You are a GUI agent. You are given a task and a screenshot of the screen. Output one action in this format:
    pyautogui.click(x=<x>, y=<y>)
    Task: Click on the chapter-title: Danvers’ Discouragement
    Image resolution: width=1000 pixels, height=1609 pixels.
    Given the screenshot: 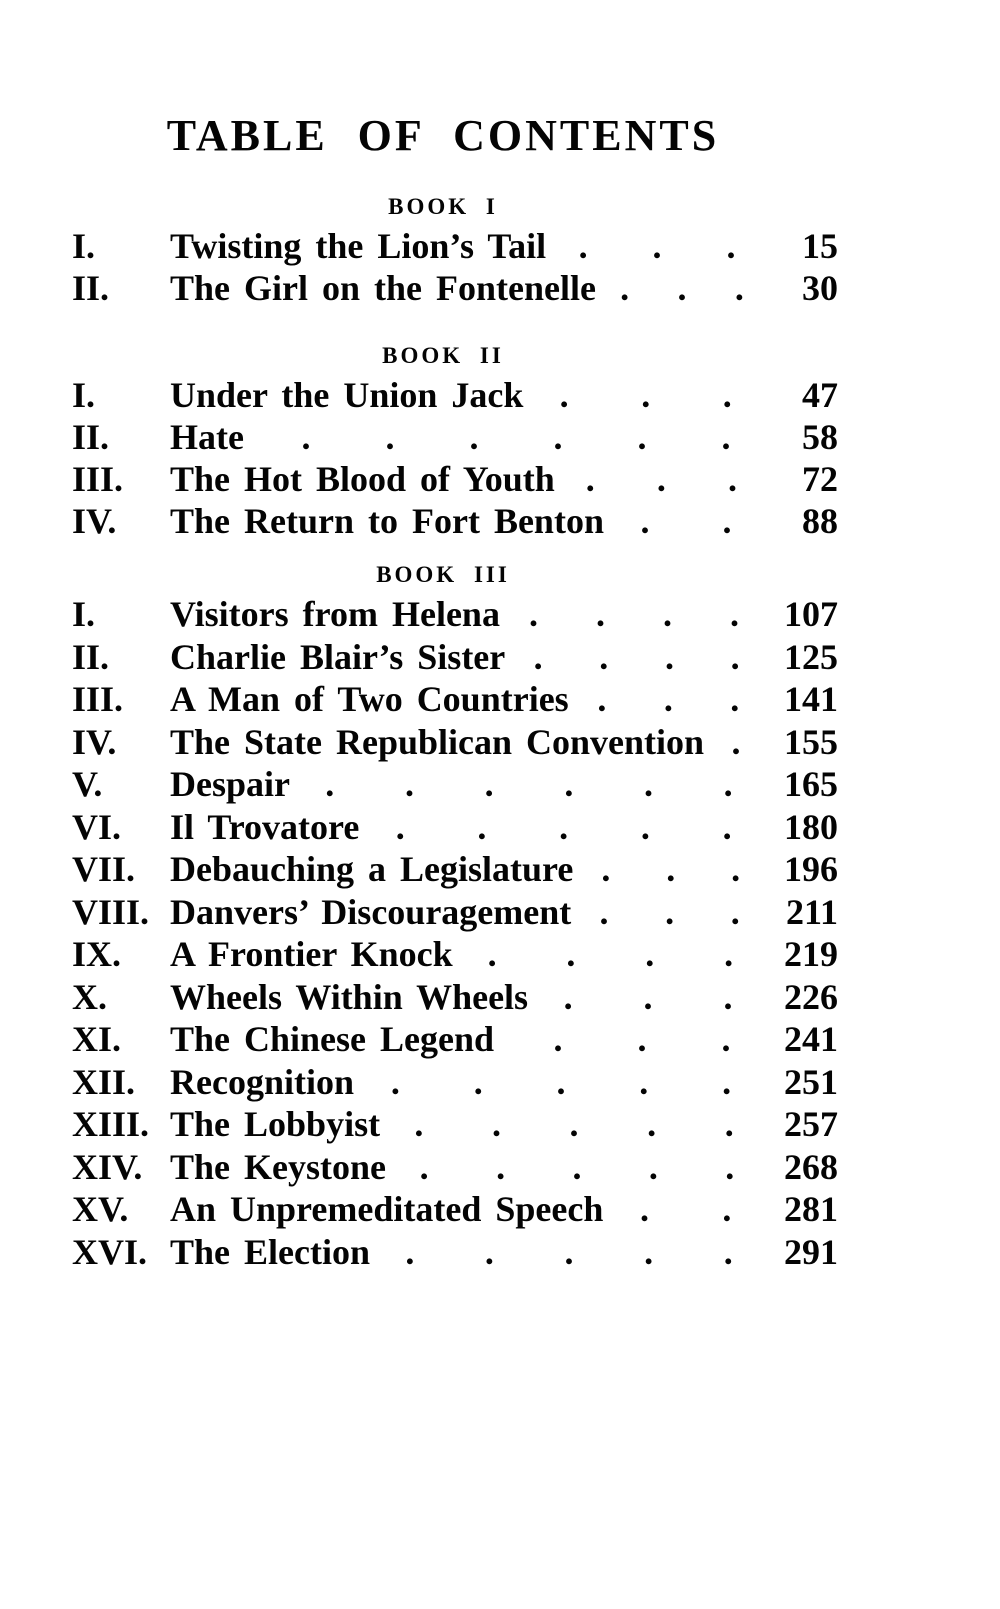 What is the action you would take?
    pyautogui.click(x=371, y=911)
    